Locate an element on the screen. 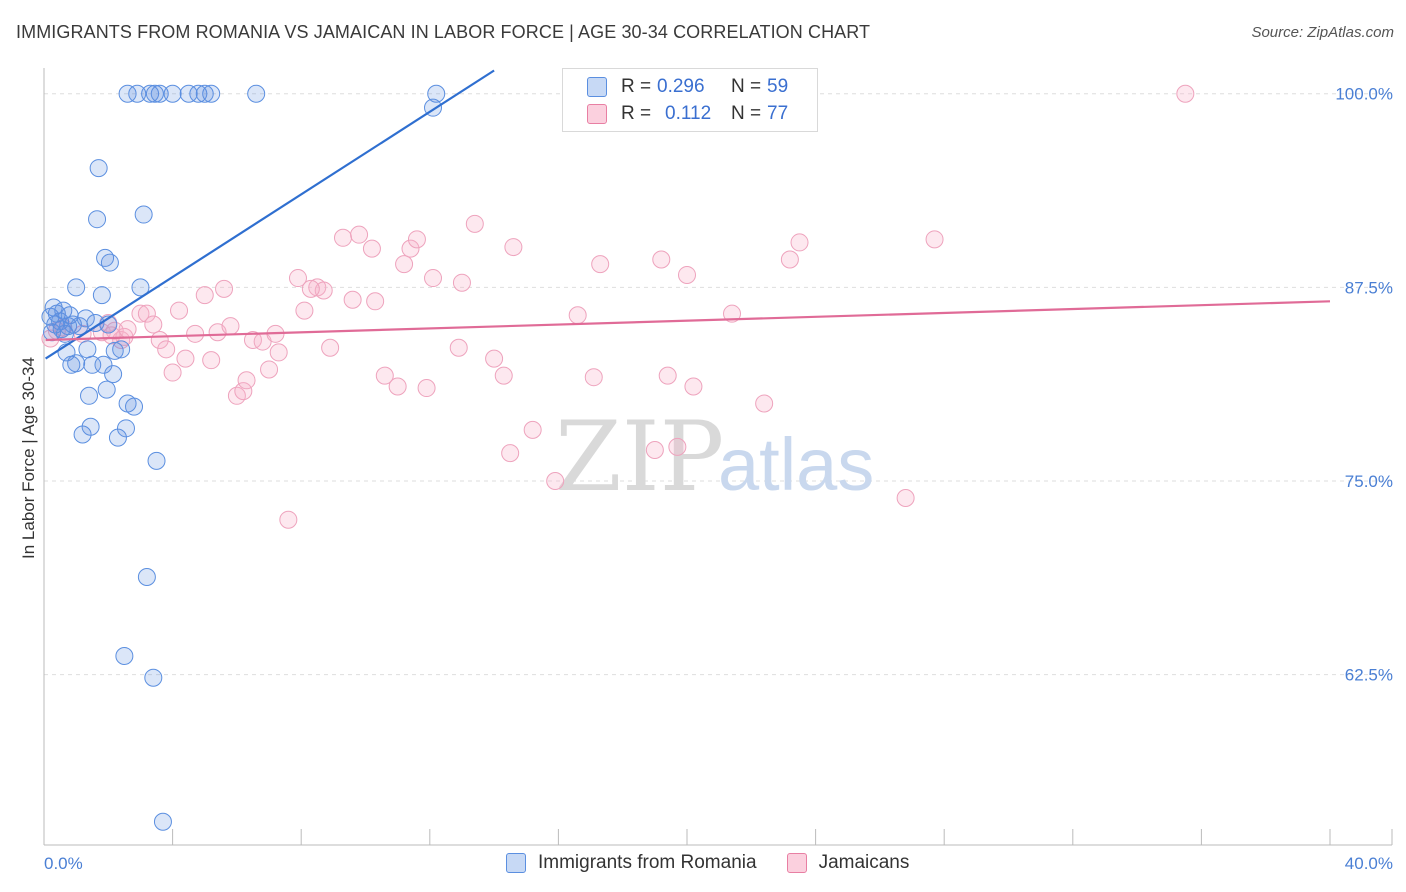 The image size is (1406, 892). bottom-legend-swatch-jamaicans is located at coordinates (796, 863).